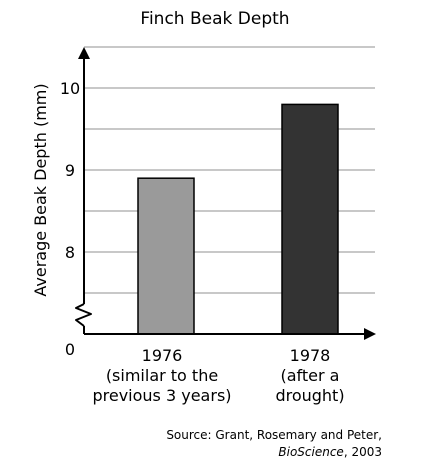  Describe the element at coordinates (309, 395) in the screenshot. I see `category-label-line: drought)` at that location.